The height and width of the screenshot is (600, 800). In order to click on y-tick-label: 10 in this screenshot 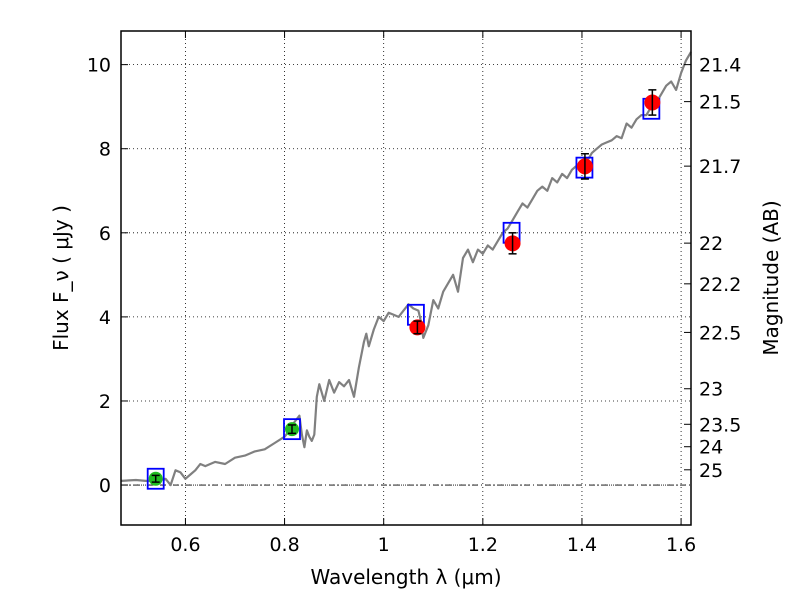, I will do `click(99, 66)`.